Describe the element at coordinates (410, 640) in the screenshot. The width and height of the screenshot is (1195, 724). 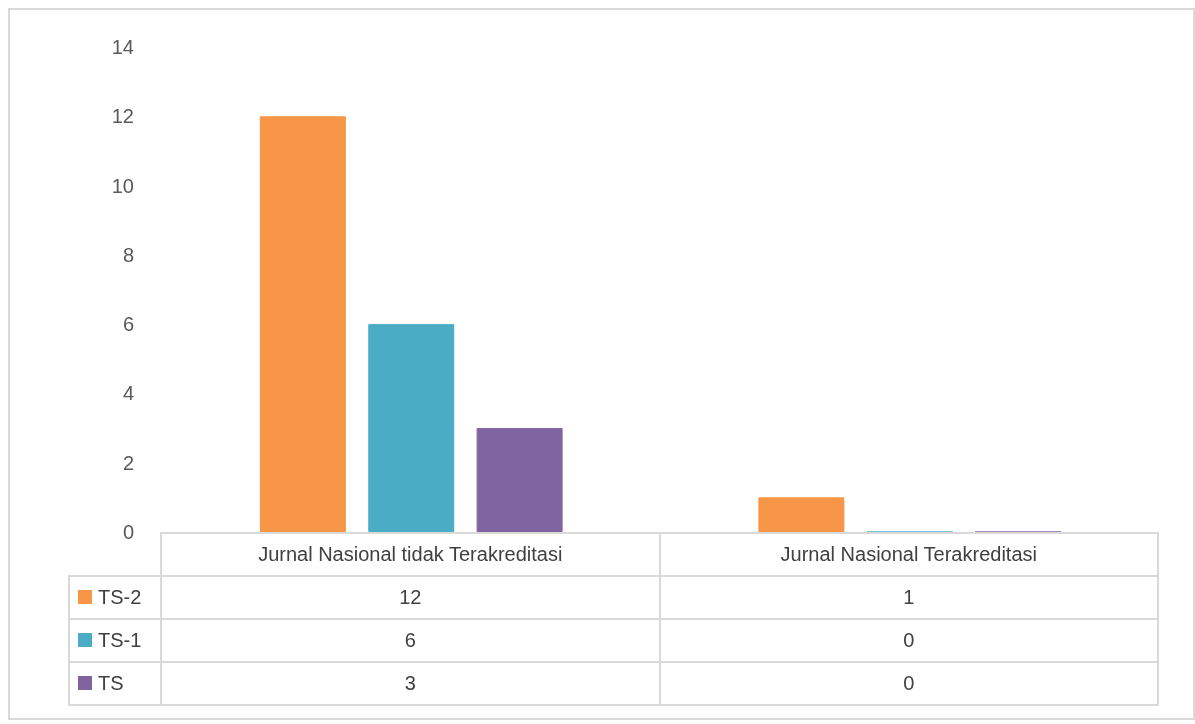
I see `data-label: 6` at that location.